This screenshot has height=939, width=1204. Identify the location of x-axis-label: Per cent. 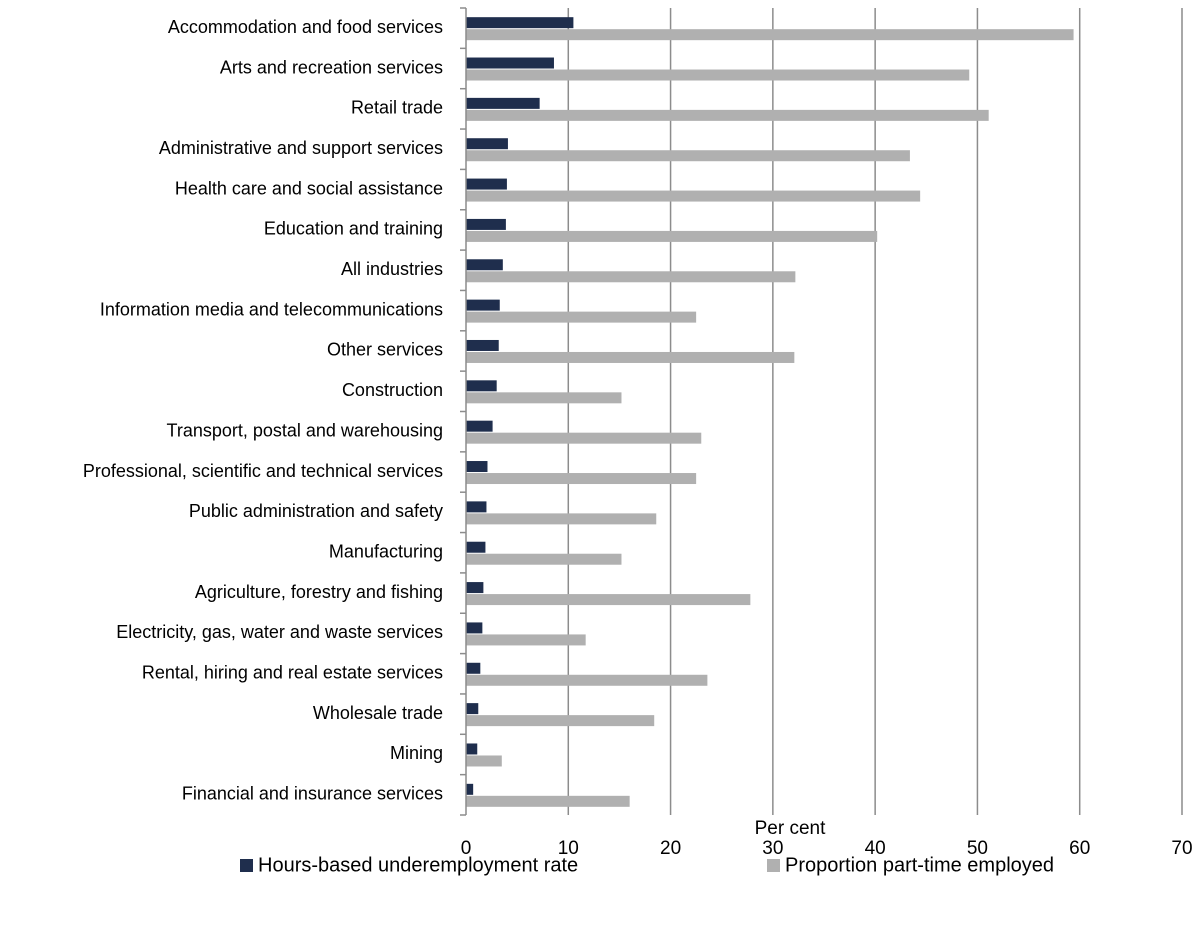
(790, 828).